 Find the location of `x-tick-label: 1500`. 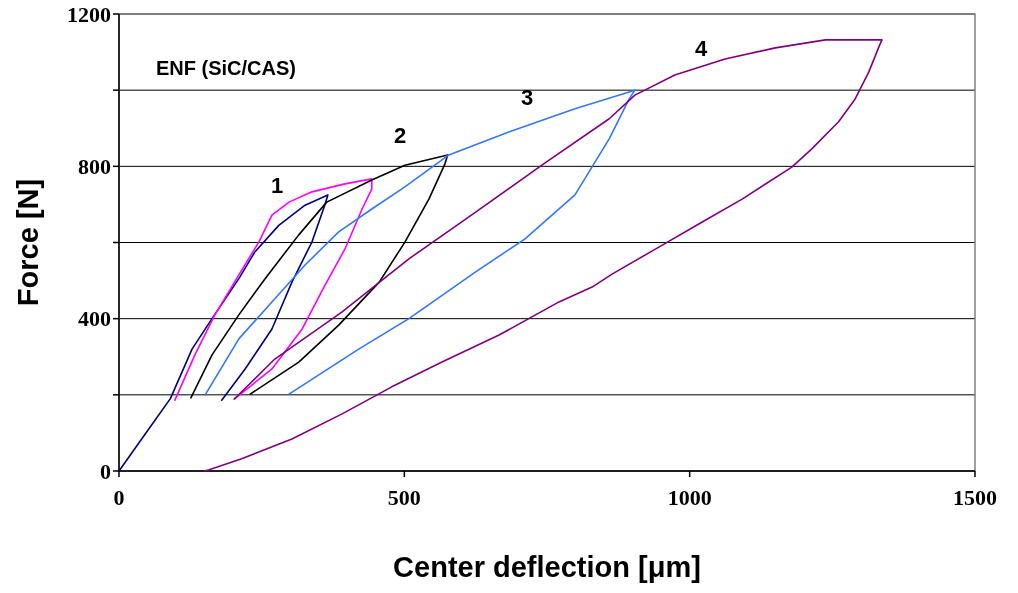

x-tick-label: 1500 is located at coordinates (975, 497).